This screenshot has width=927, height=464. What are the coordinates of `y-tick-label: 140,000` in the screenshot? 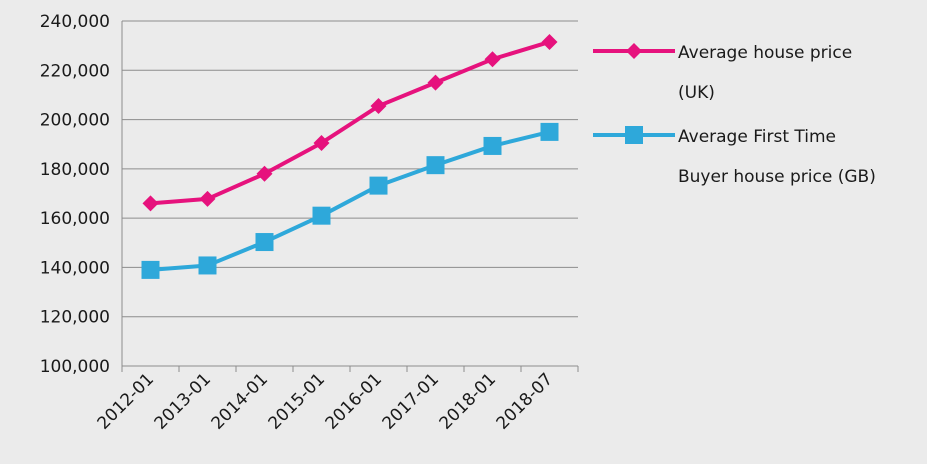 It's located at (75, 268).